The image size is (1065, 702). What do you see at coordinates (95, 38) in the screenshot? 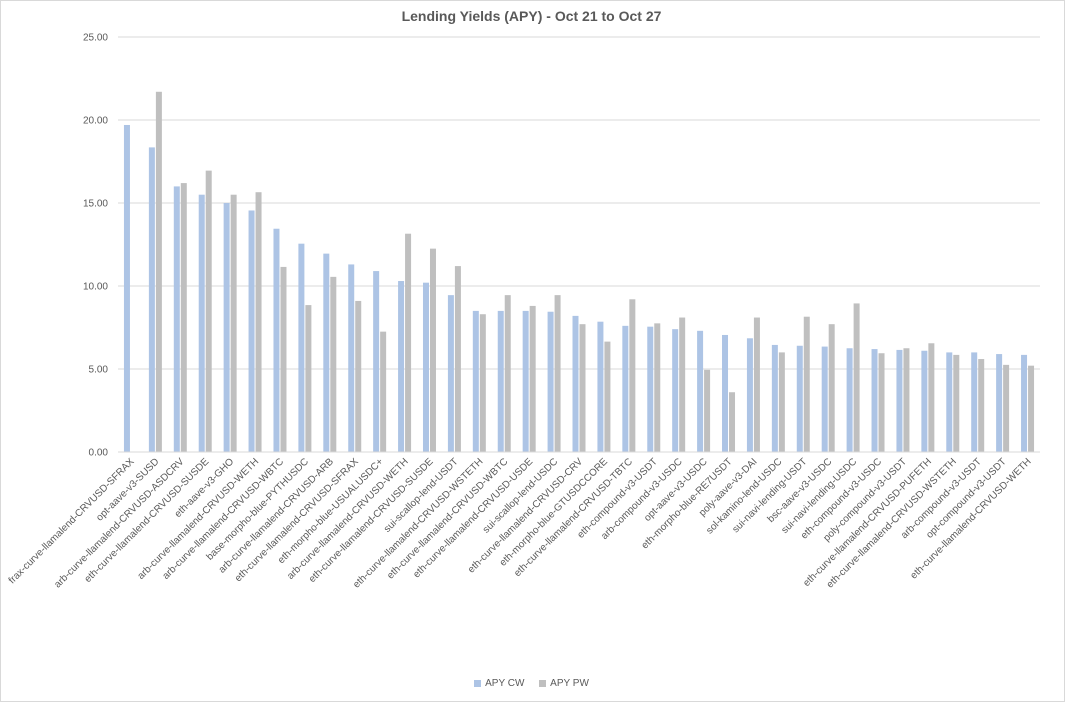
I see `y-tick-label: 25.00` at bounding box center [95, 38].